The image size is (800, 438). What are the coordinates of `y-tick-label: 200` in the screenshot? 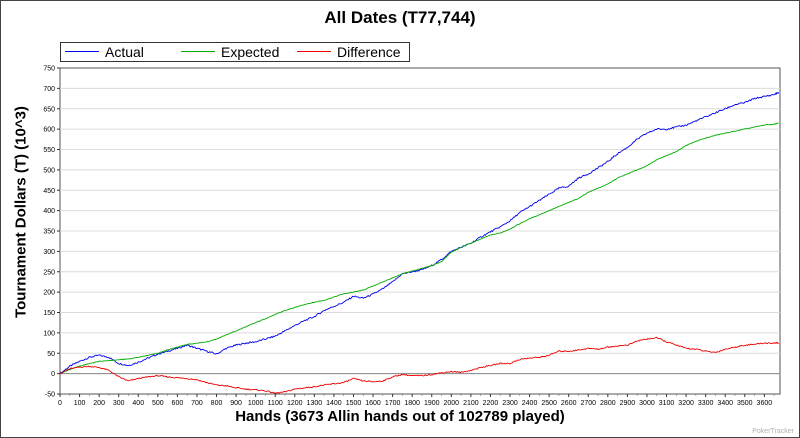 It's located at (49, 293).